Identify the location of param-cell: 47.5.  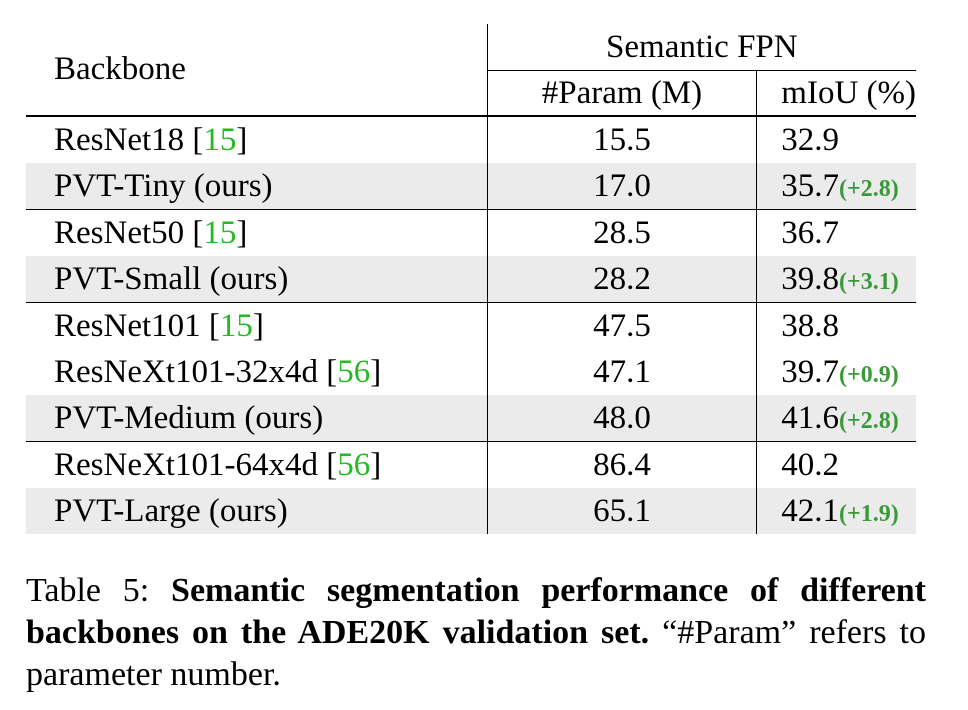
(621, 325).